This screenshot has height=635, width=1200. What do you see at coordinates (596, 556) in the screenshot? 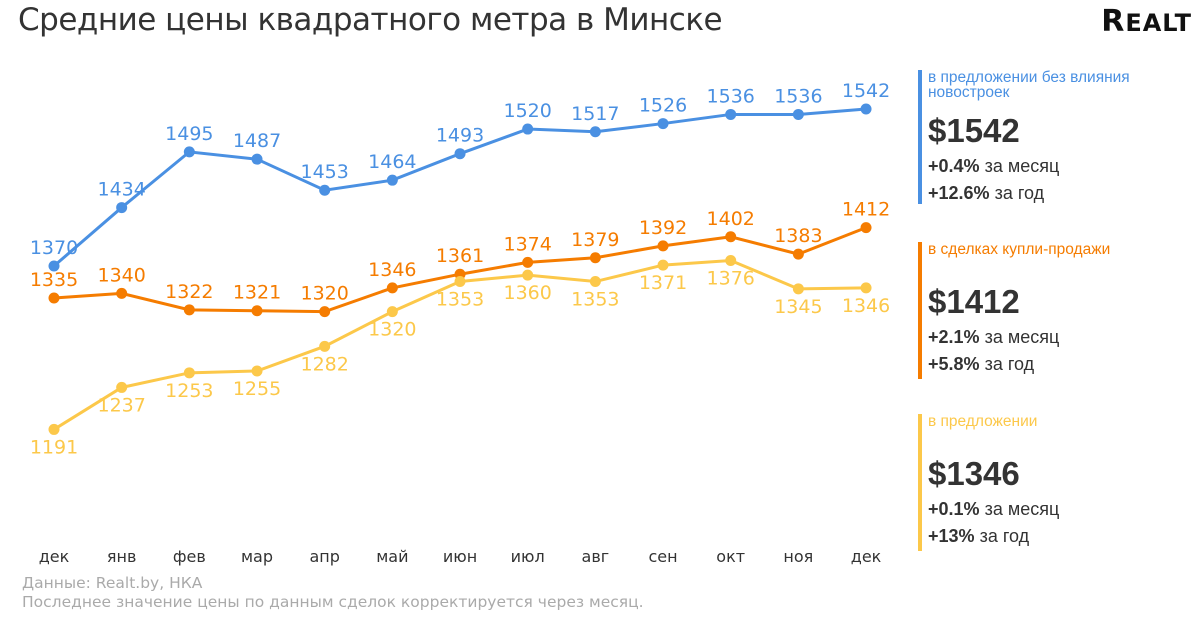
I see `x-tick-label: авг` at bounding box center [596, 556].